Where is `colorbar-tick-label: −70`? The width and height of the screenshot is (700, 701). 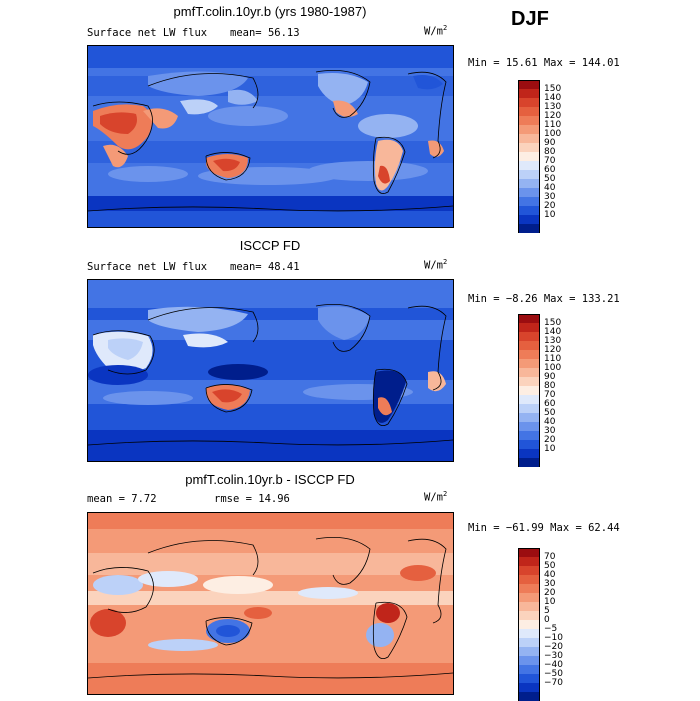
colorbar-tick-label: −70 is located at coordinates (553, 683).